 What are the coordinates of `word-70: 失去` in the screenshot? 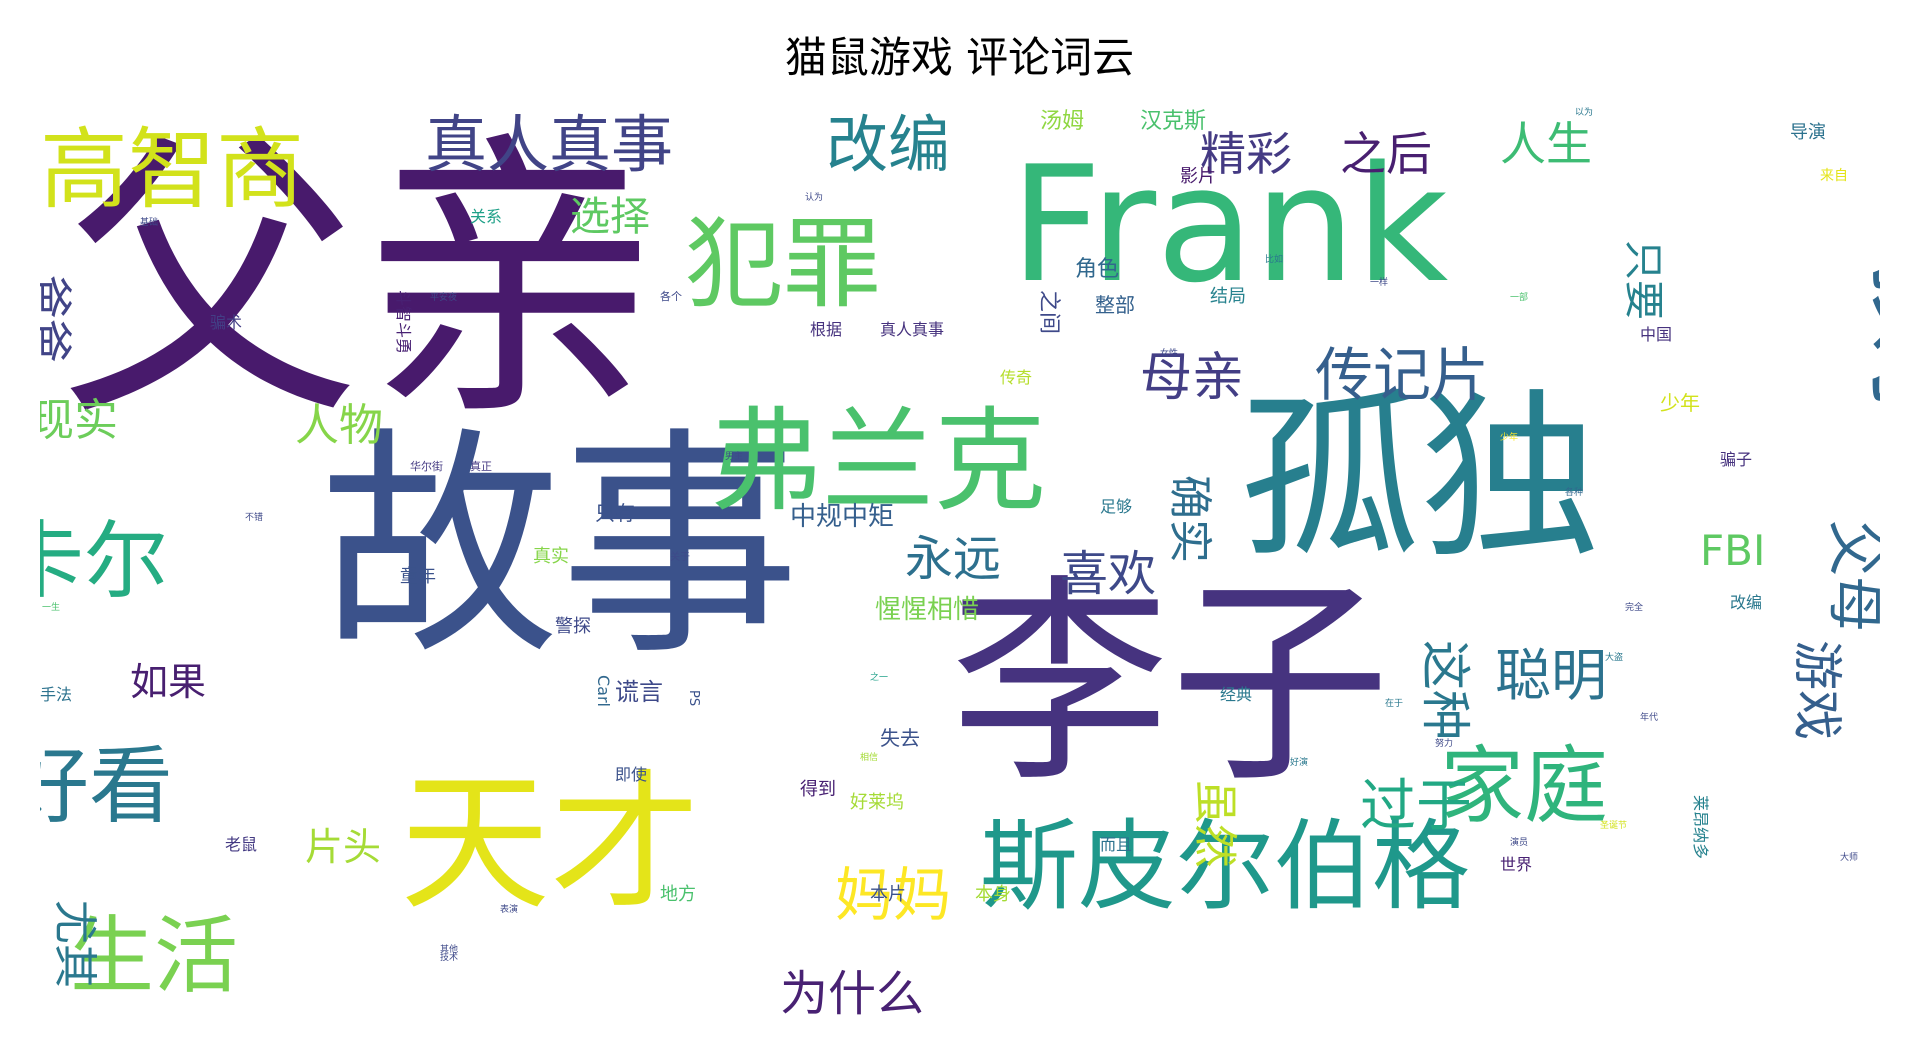 It's located at (900, 738).